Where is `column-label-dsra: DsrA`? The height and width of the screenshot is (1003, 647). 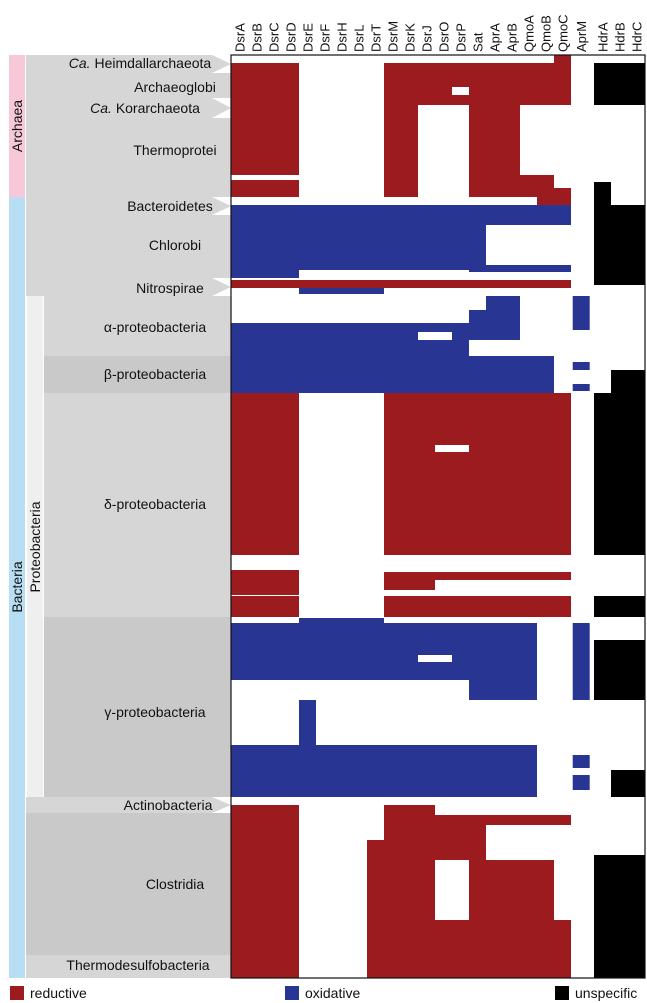
column-label-dsra: DsrA is located at coordinates (240, 37).